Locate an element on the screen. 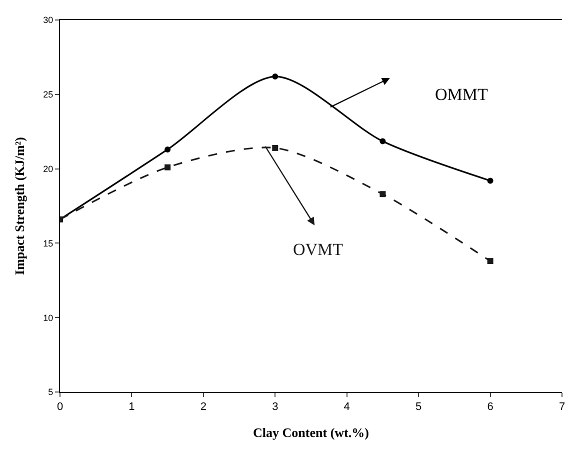 The width and height of the screenshot is (582, 449). y-tick-label: 20 is located at coordinates (48, 169).